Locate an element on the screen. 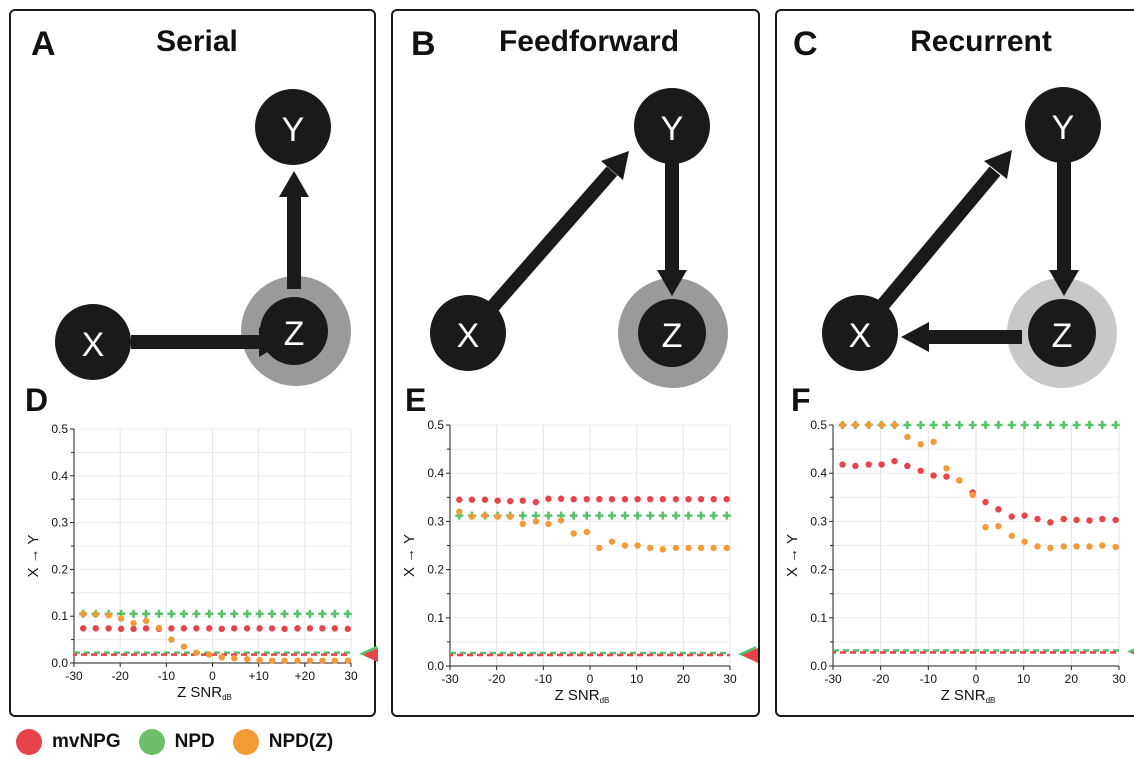  y-tick-label: 0.4 is located at coordinates (435, 473).